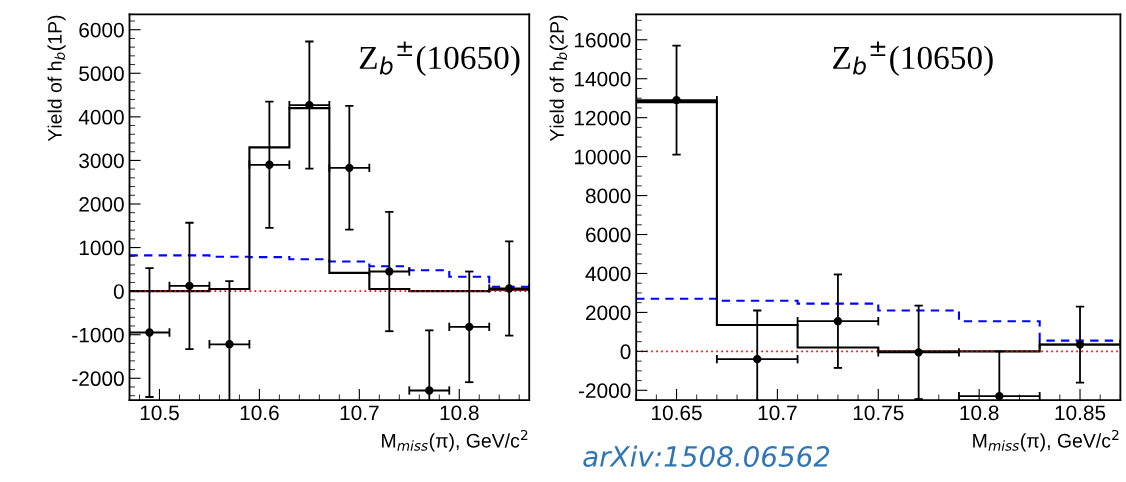  I want to click on y-axis-title: Yield of h$_{b}$(1P), so click(56, 78).